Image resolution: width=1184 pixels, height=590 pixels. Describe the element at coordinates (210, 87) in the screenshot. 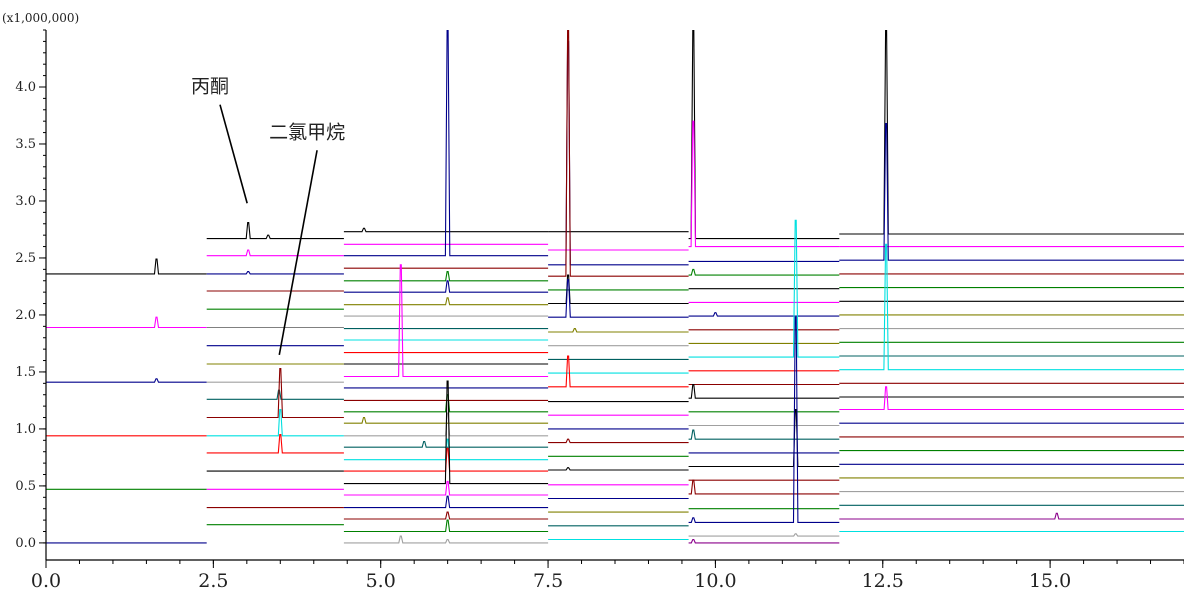

I see `annotation-label: 丙酮` at that location.